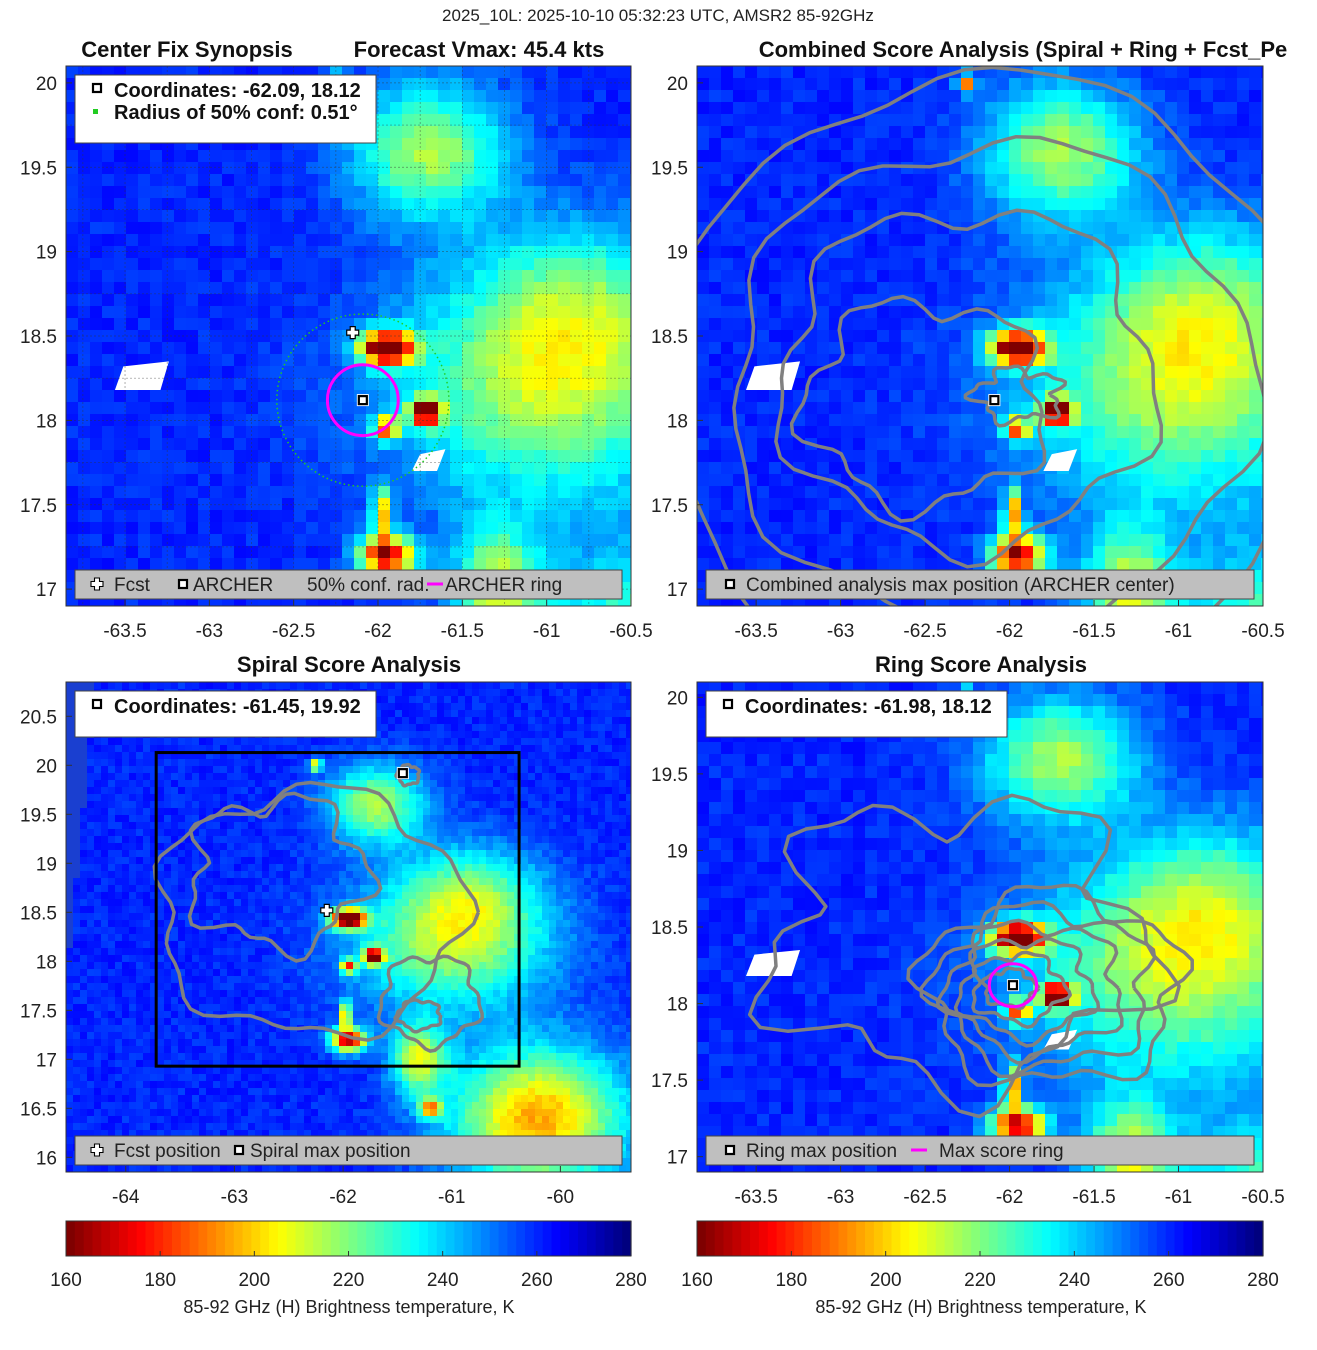 Image resolution: width=1317 pixels, height=1350 pixels. What do you see at coordinates (38, 913) in the screenshot?
I see `y-tick-label: 18.5` at bounding box center [38, 913].